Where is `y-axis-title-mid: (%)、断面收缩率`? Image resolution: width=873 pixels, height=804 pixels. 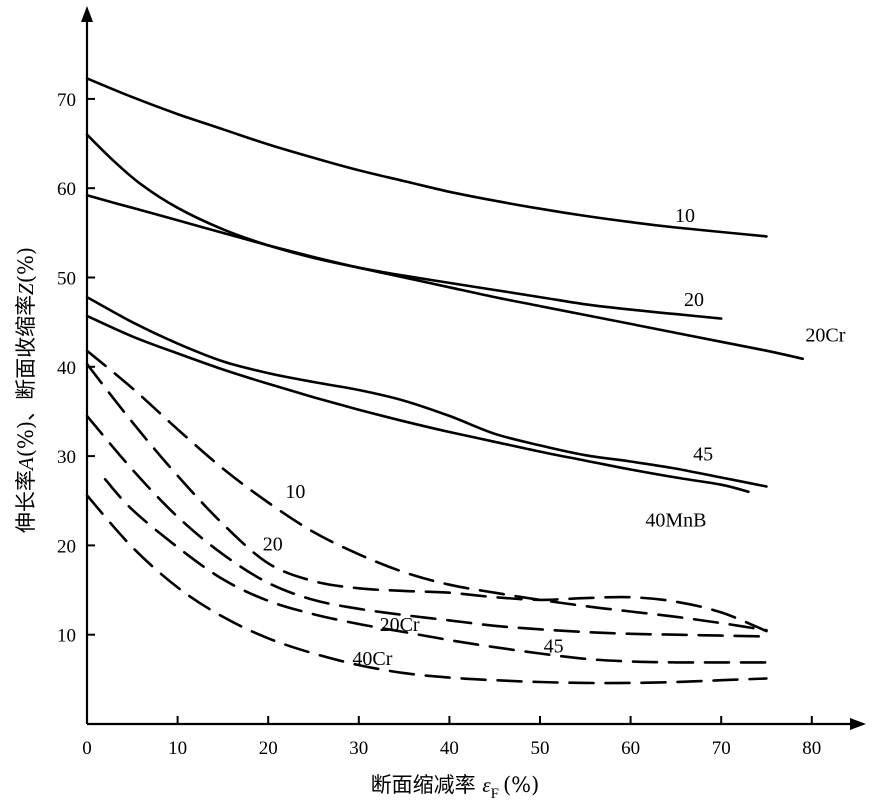
y-axis-title-mid: (%)、断面收缩率 is located at coordinates (26, 376).